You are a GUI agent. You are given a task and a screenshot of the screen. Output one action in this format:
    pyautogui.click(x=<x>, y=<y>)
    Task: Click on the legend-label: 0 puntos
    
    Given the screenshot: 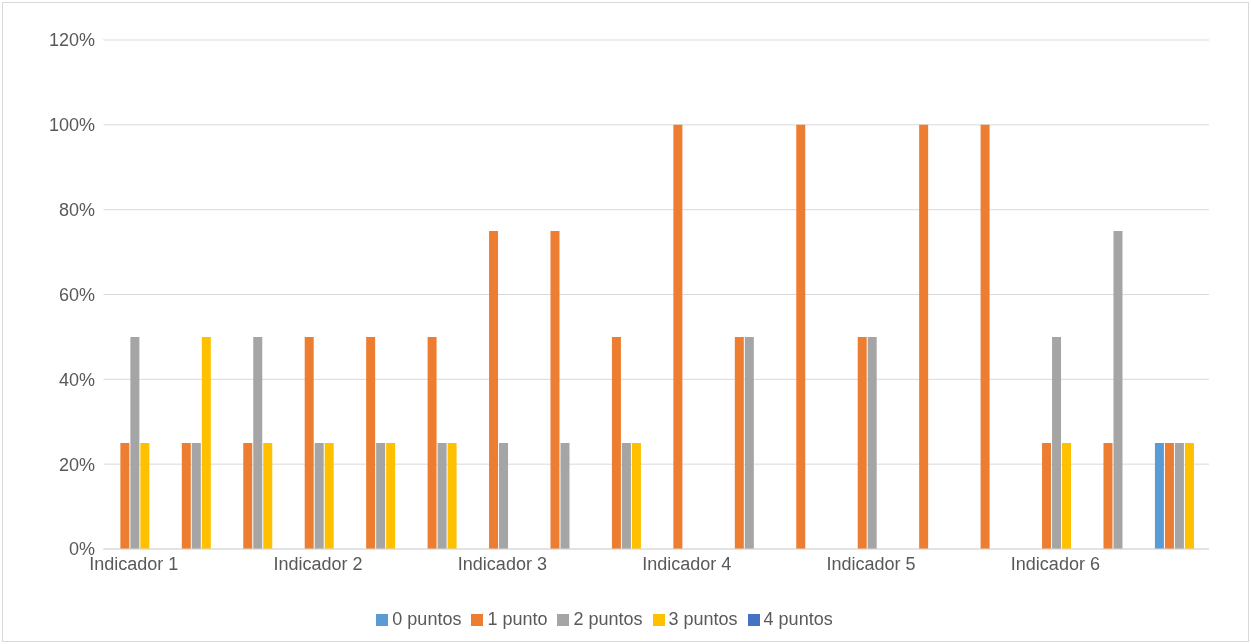 What is the action you would take?
    pyautogui.click(x=427, y=619)
    